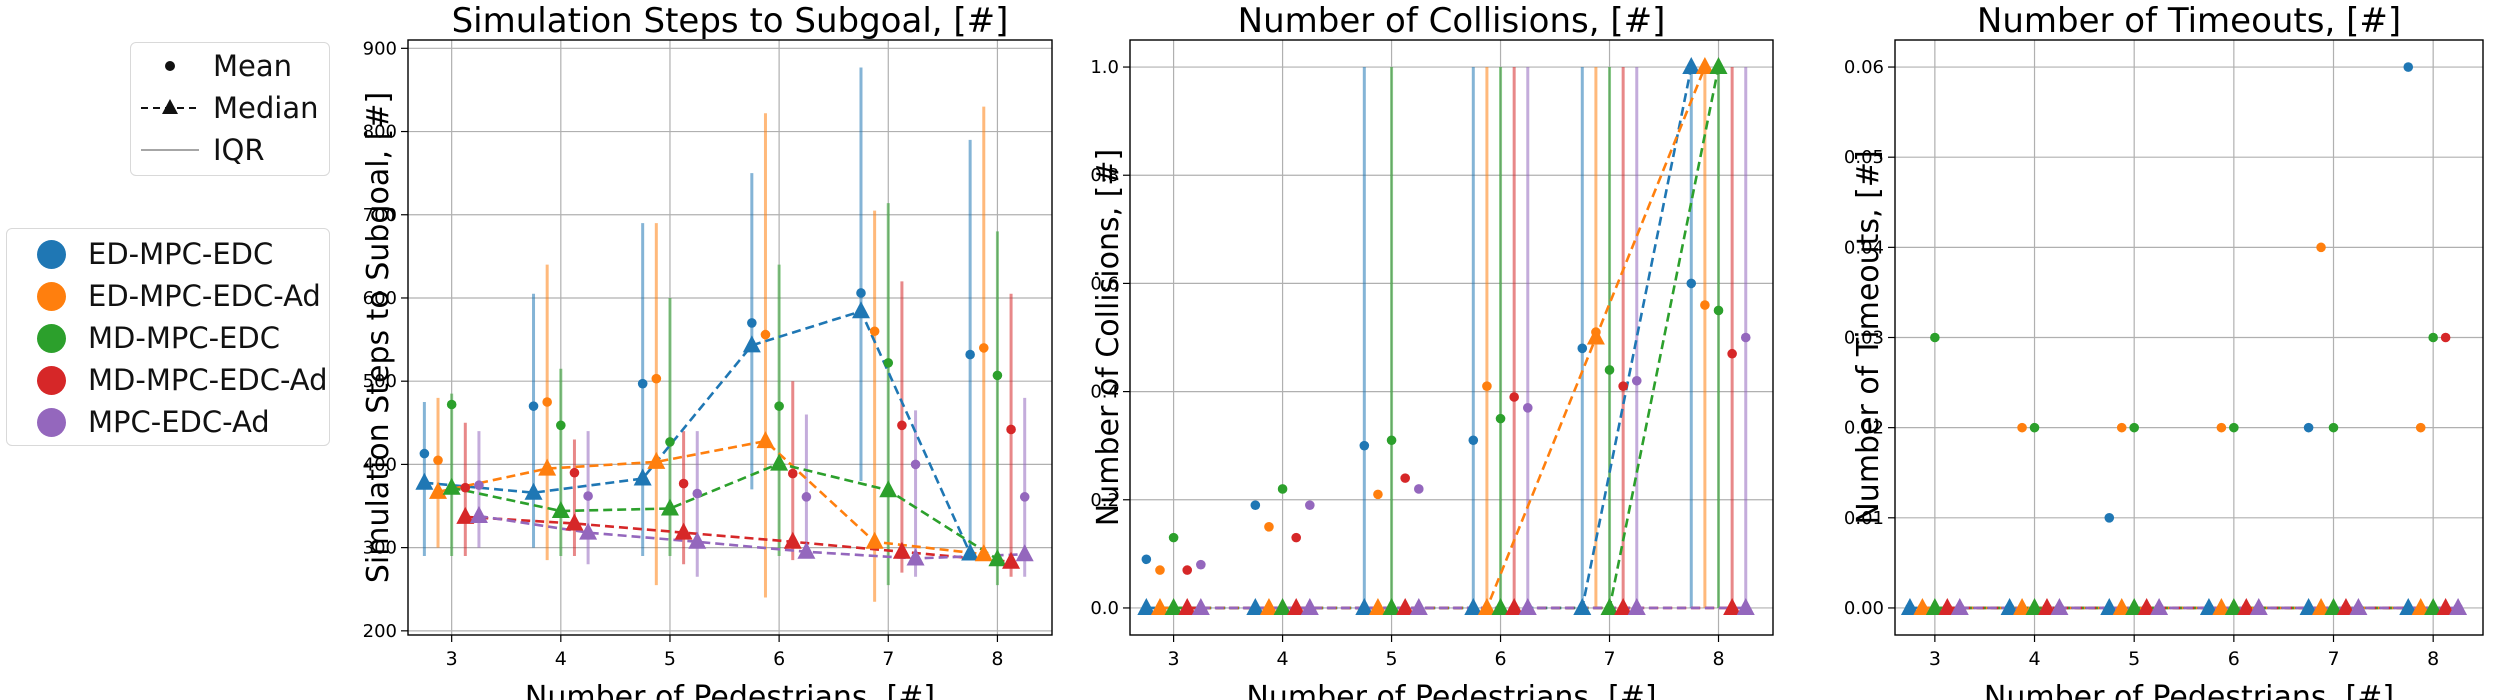  Describe the element at coordinates (153, 338) in the screenshot. I see `legend-method-entry: MD-MPC-EDC` at that location.